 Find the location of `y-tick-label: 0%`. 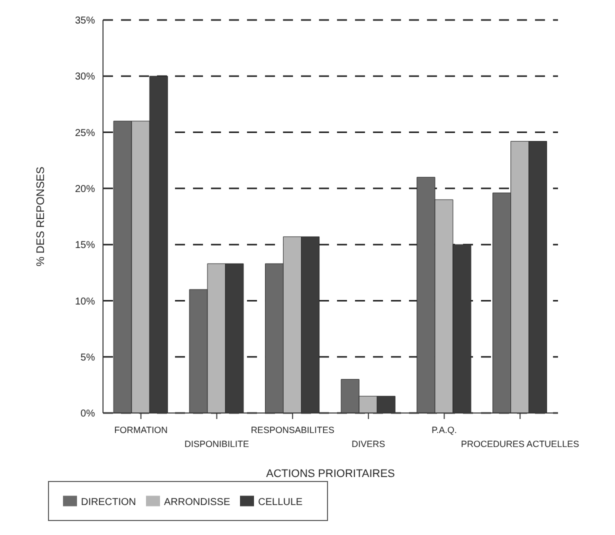

y-tick-label: 0% is located at coordinates (88, 414).